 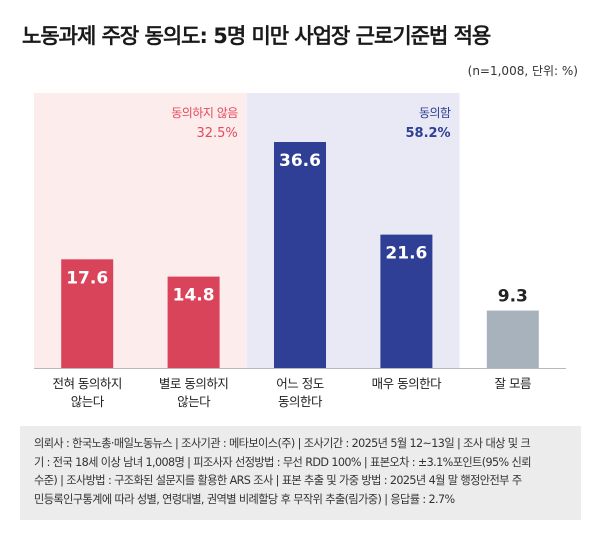 What do you see at coordinates (522, 71) in the screenshot?
I see `unit-note: (n=1,008, 단위: %)` at bounding box center [522, 71].